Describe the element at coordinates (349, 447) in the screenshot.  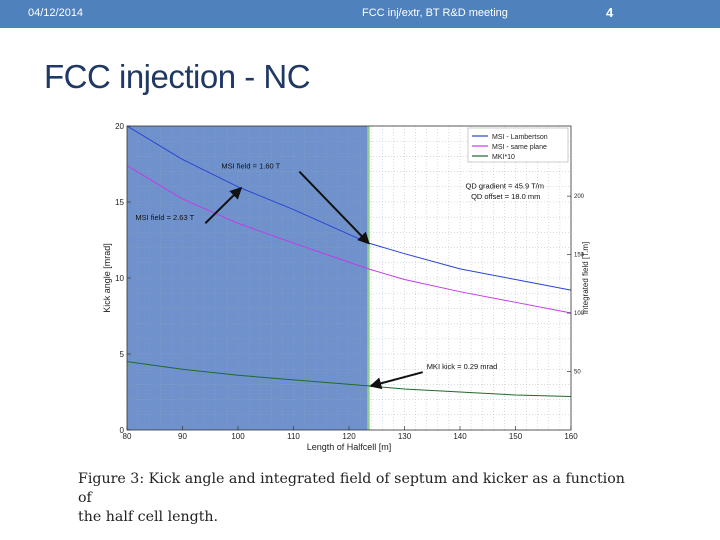
I see `x-axis-label: Length of Halfcell [m]` at that location.